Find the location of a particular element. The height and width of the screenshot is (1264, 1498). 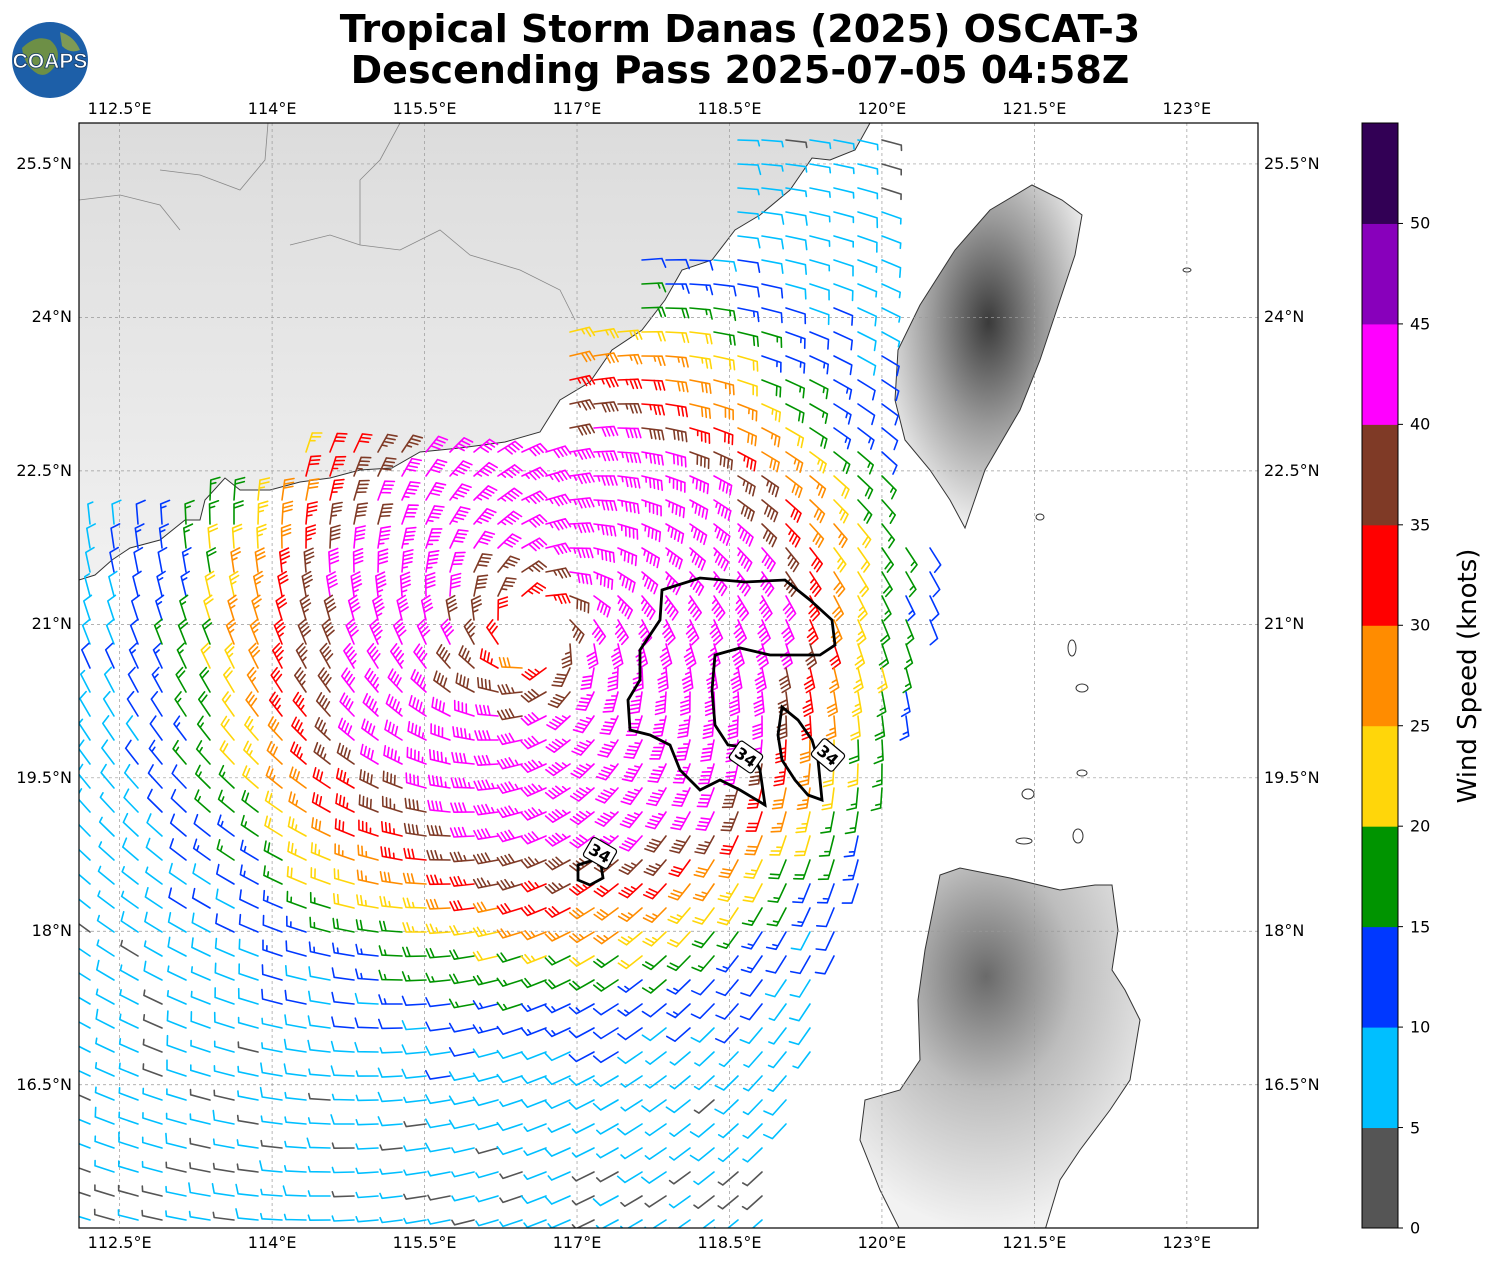

lon-tick-label: 115.5°E is located at coordinates (424, 1242).